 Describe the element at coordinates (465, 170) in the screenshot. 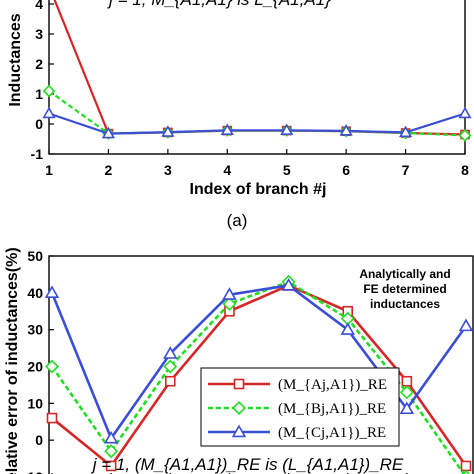

I see `x-tick-label: 8` at that location.